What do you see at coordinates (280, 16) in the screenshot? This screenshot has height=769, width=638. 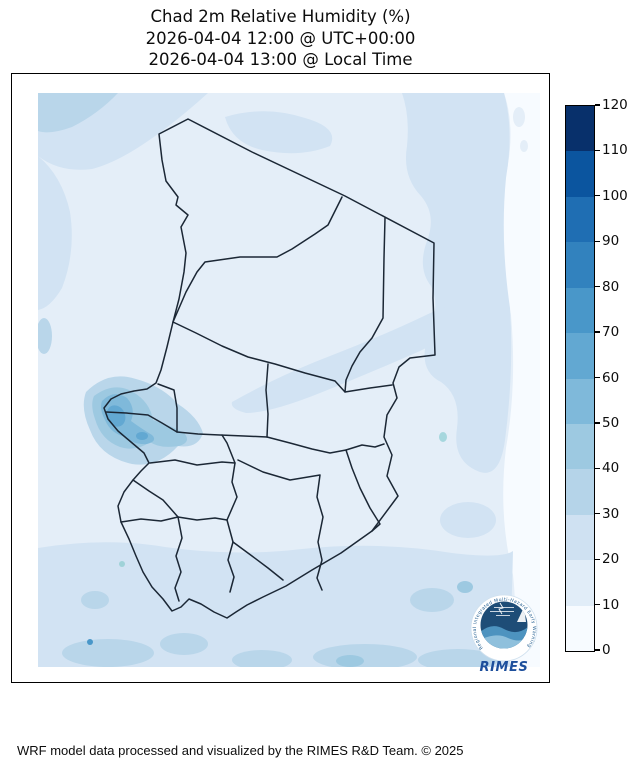 I see `title-line-variable: Chad 2m Relative Humidity (%)` at bounding box center [280, 16].